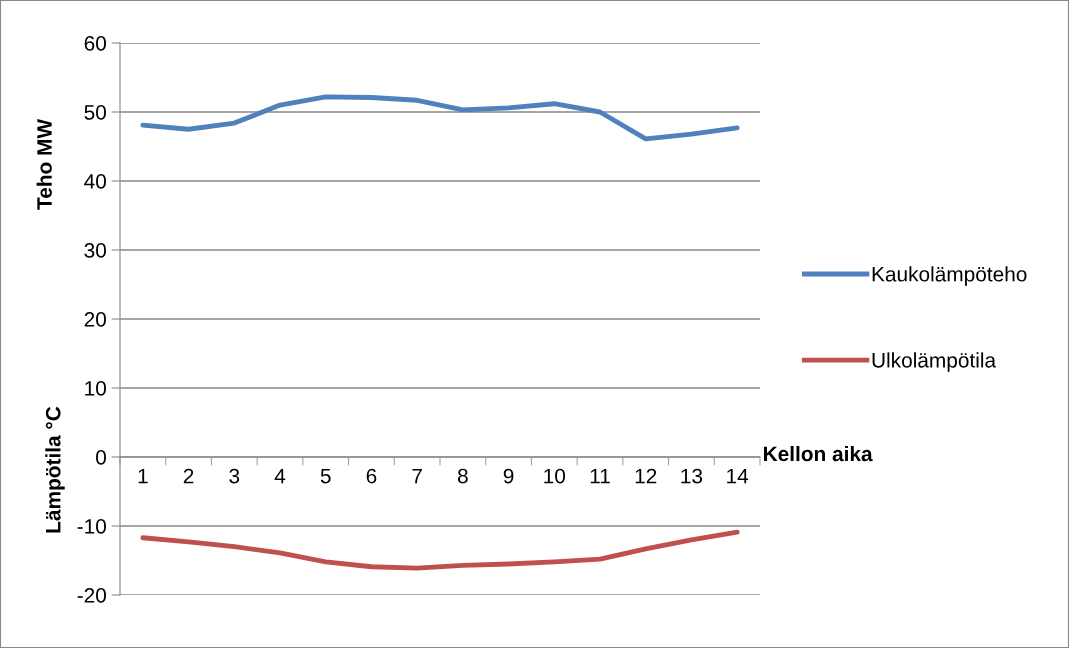  Describe the element at coordinates (692, 476) in the screenshot. I see `x-tick-label: 13` at that location.